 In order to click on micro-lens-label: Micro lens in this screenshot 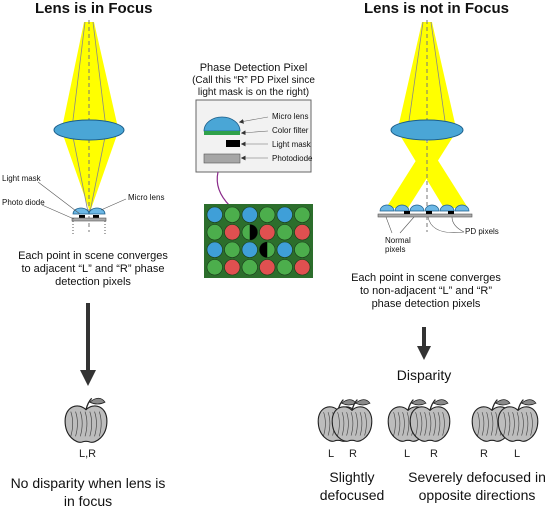, I will do `click(146, 197)`.